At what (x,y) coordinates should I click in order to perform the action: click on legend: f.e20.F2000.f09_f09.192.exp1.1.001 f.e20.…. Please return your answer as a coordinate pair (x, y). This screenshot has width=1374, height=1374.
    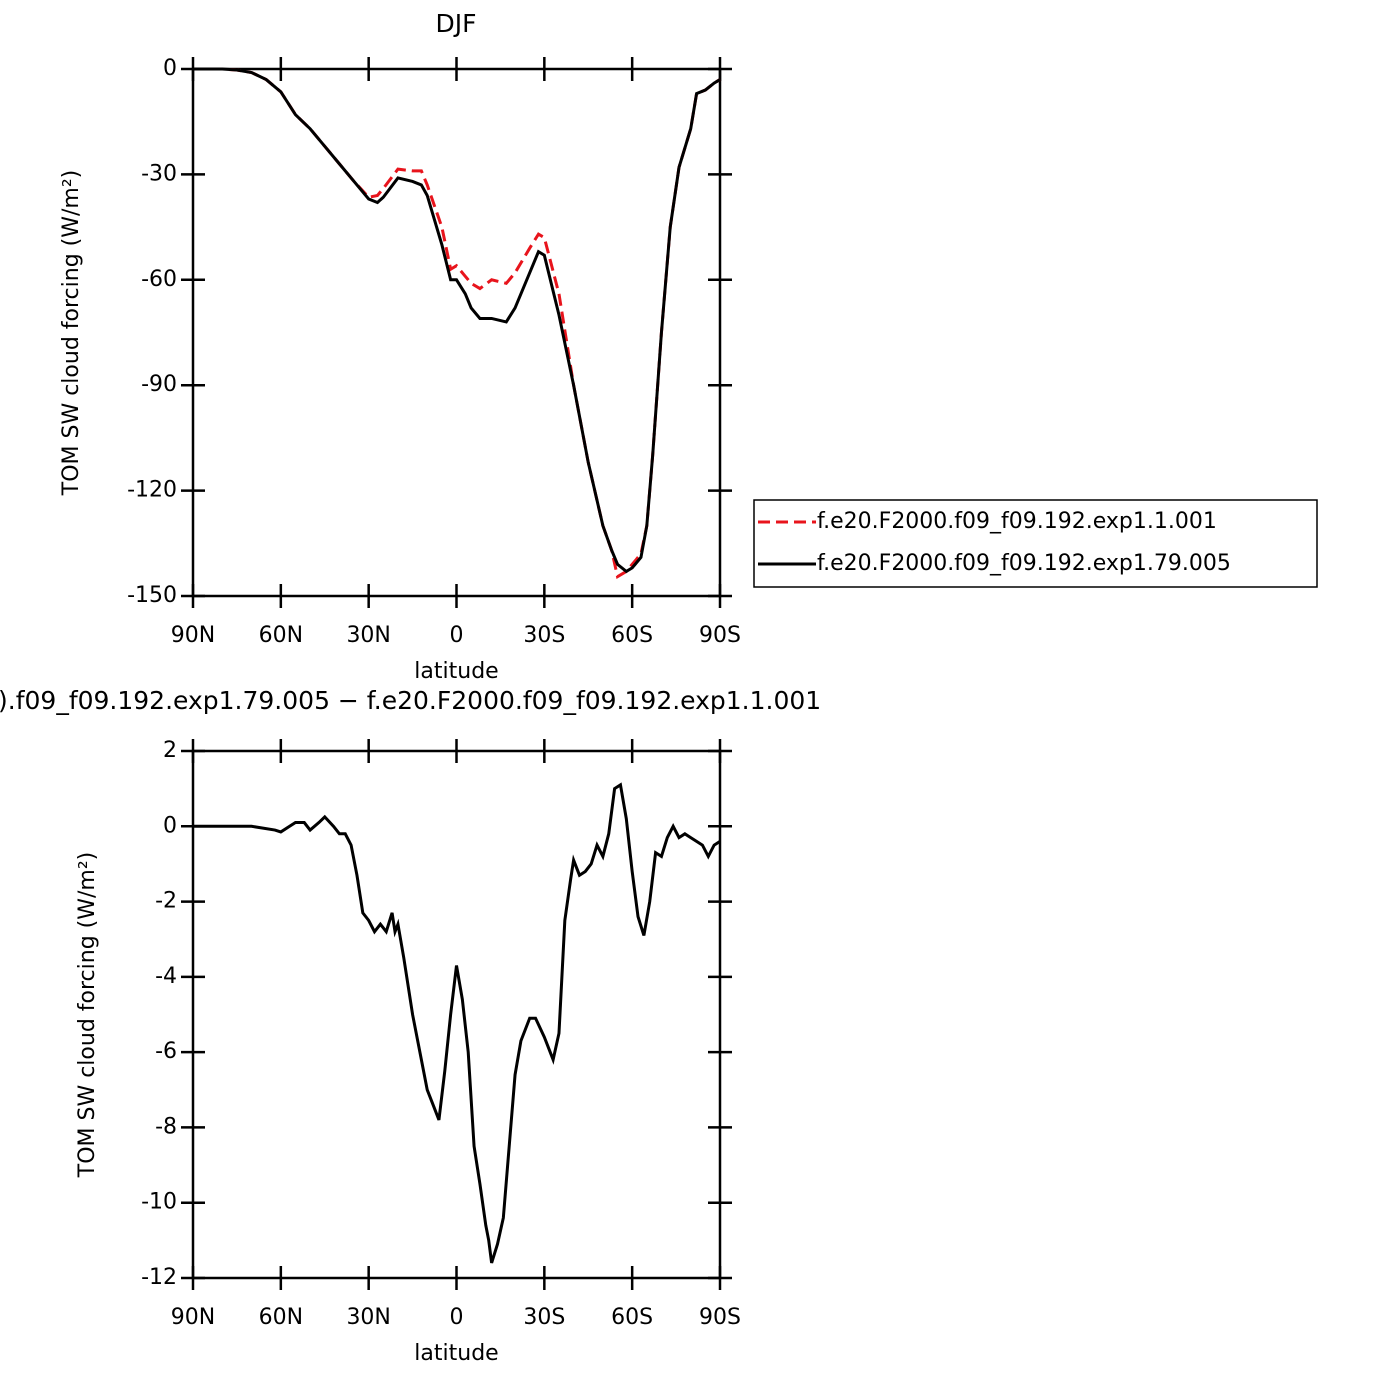
    Looking at the image, I should click on (1035, 543).